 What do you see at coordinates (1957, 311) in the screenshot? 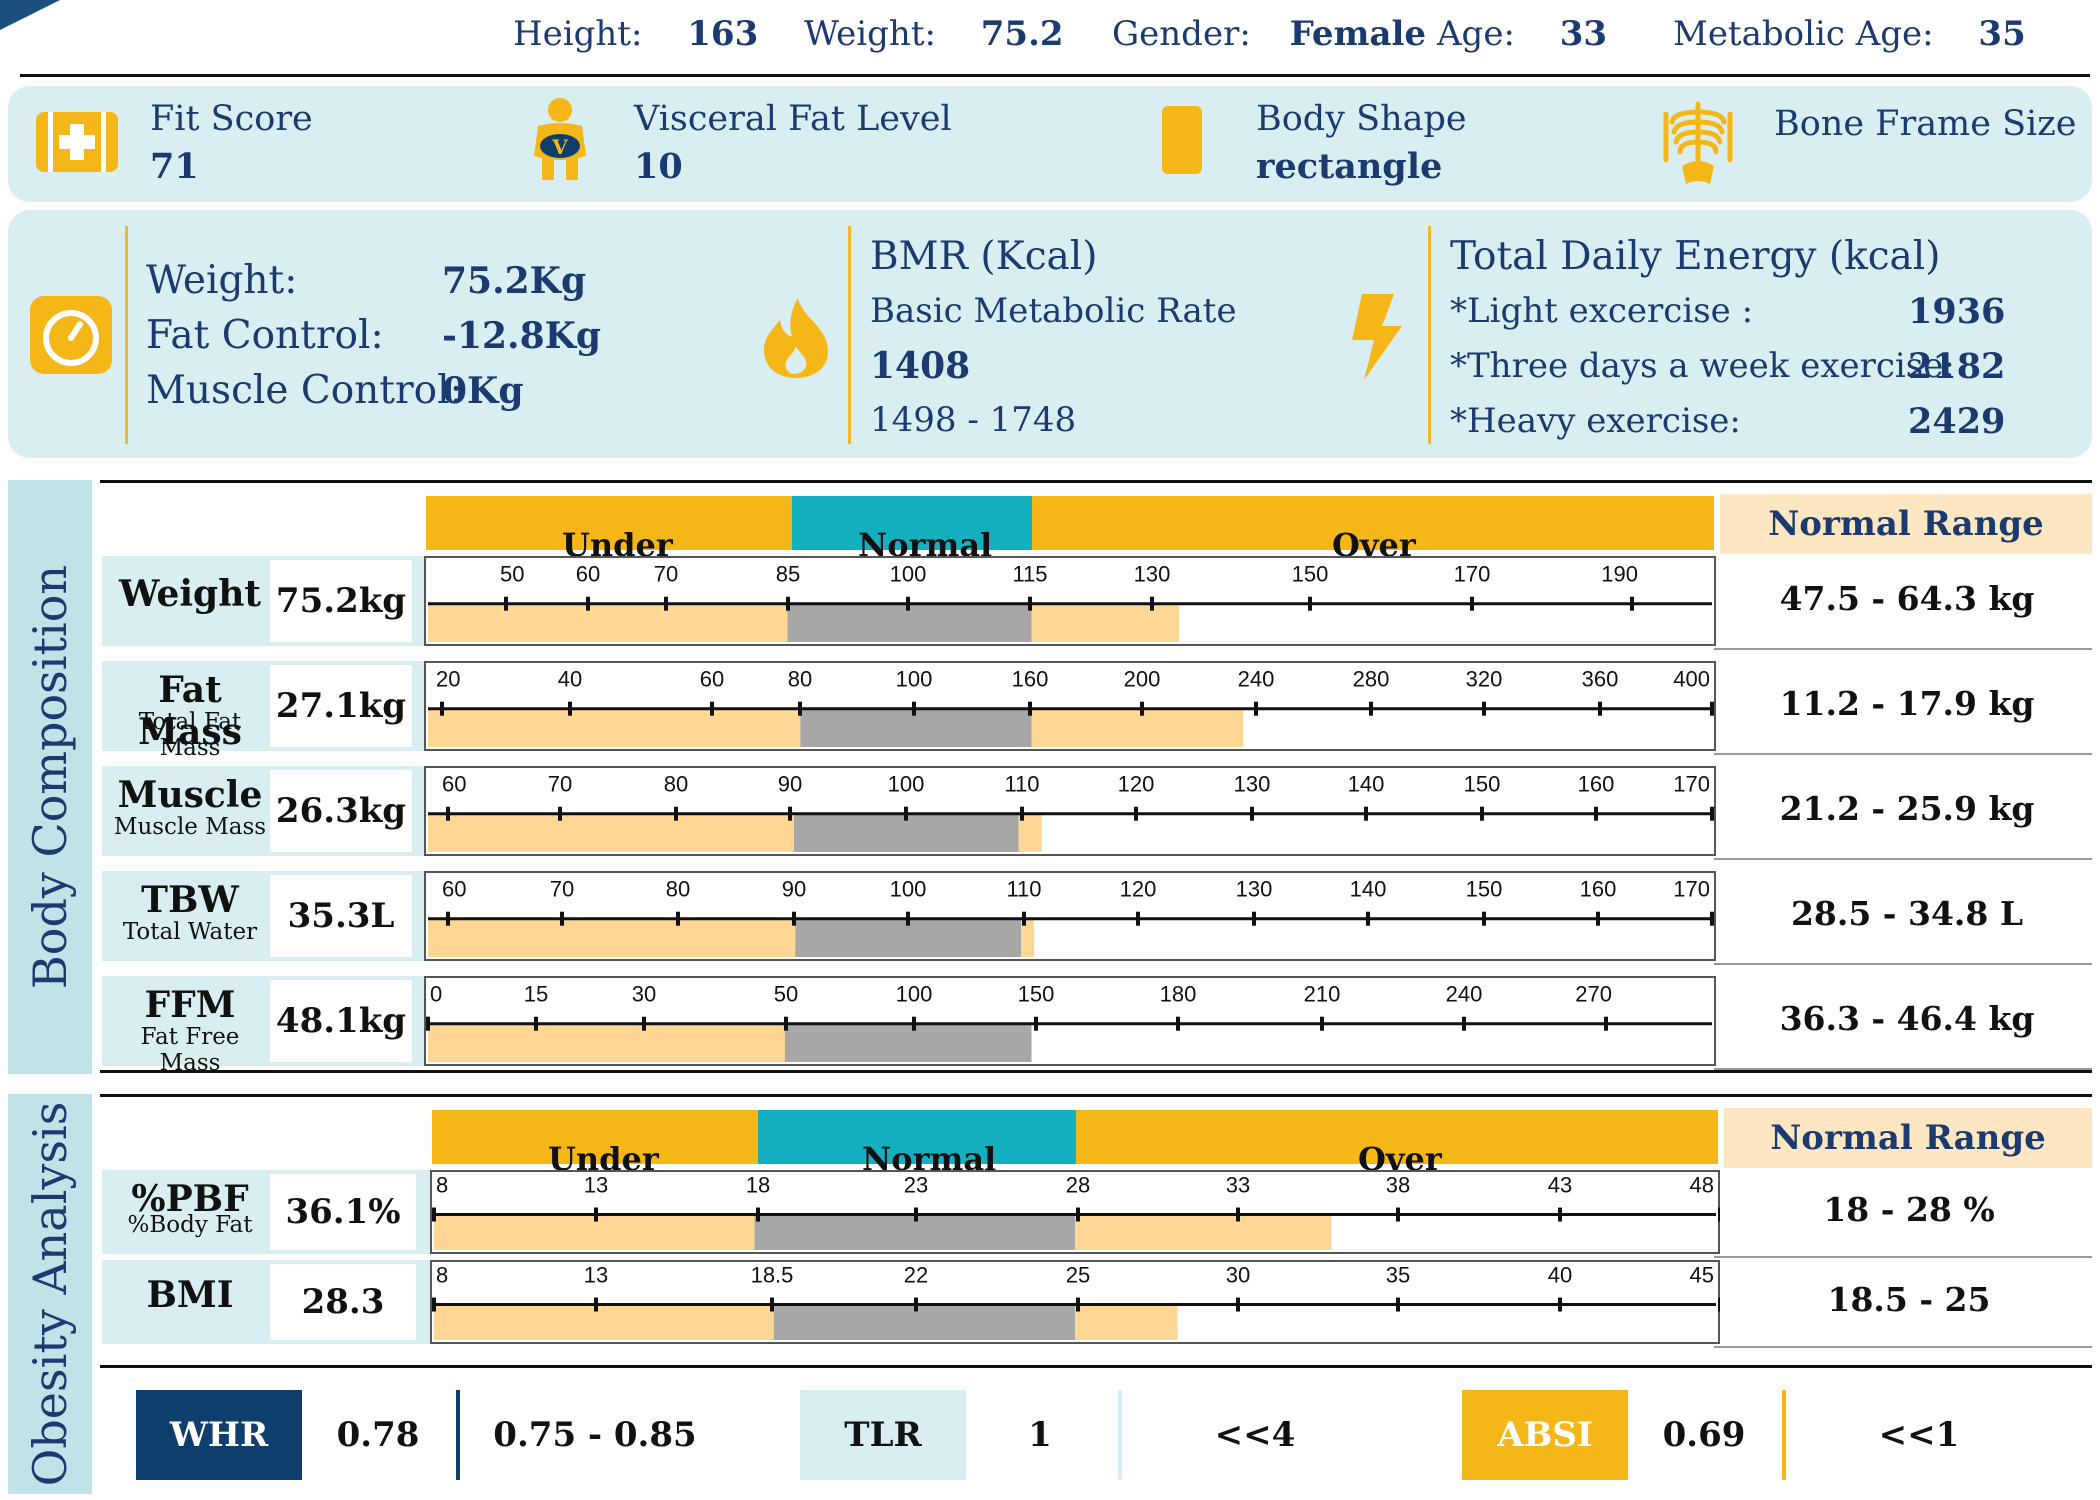
I see `light-exercise-value: 1936` at bounding box center [1957, 311].